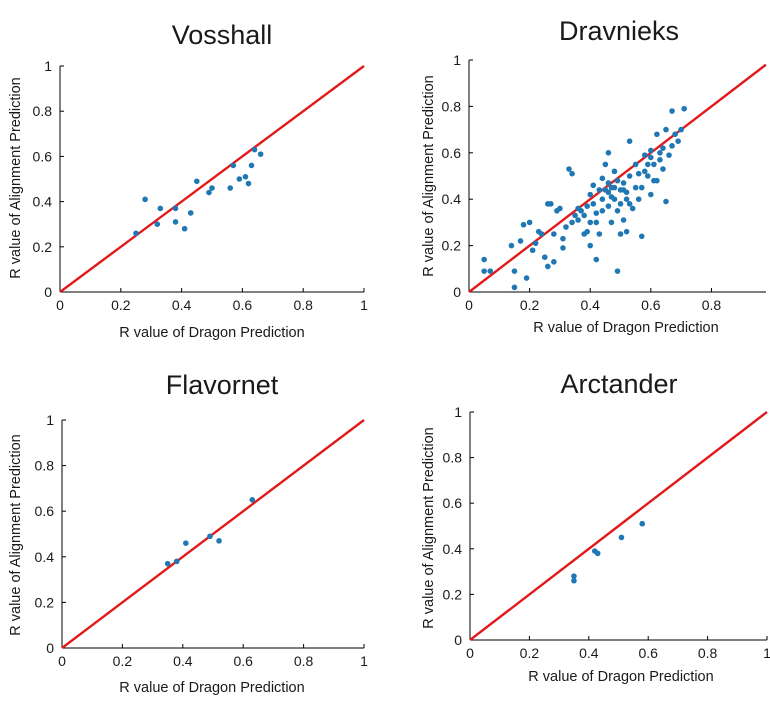 The height and width of the screenshot is (701, 770). I want to click on chart-title: Flavornet, so click(222, 385).